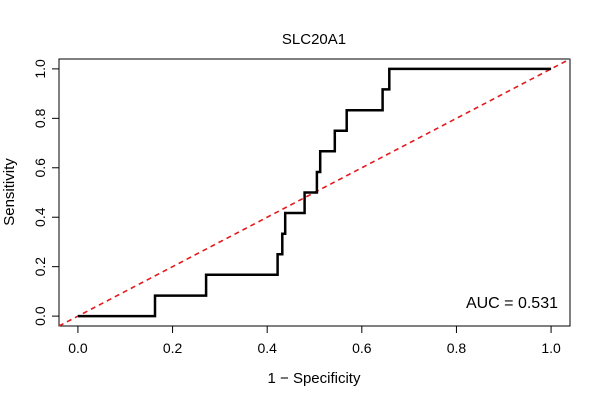 Image resolution: width=600 pixels, height=400 pixels. Describe the element at coordinates (78, 348) in the screenshot. I see `x-tick-label: 0.0` at that location.